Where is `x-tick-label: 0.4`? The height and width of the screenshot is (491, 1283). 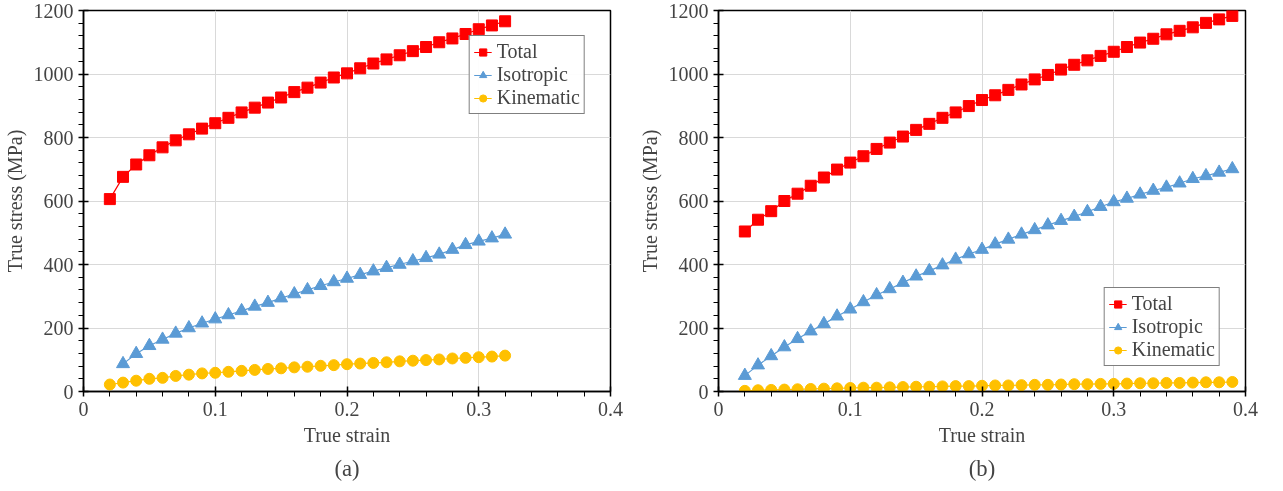
x-tick-label: 0.4 is located at coordinates (1245, 408).